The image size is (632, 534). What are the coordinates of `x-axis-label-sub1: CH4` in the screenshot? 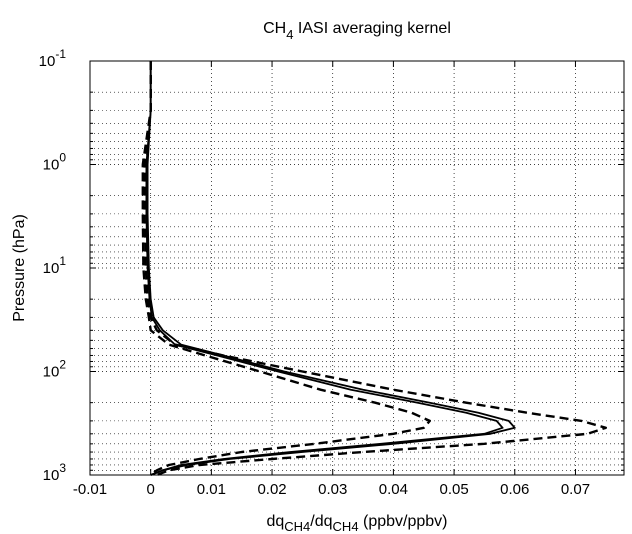 It's located at (297, 526).